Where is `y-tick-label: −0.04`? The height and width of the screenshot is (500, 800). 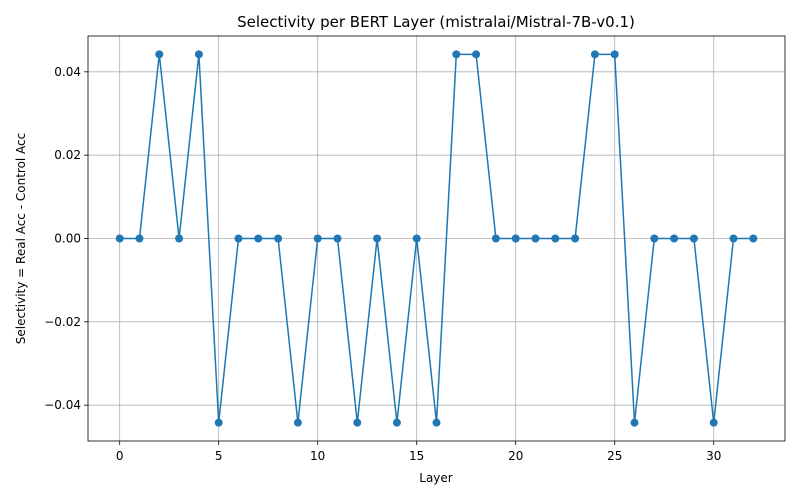
y-tick-label: −0.04 is located at coordinates (62, 405).